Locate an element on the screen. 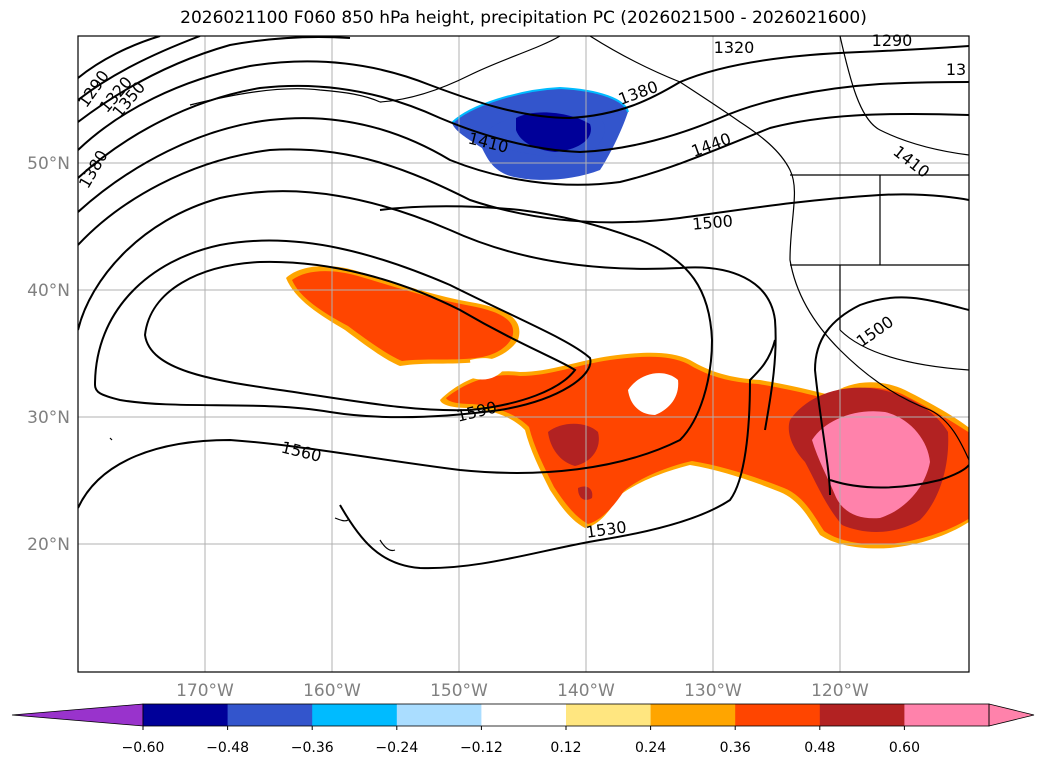 Image resolution: width=1047 pixels, height=765 pixels. lon-label-150w: 150°W is located at coordinates (459, 691).